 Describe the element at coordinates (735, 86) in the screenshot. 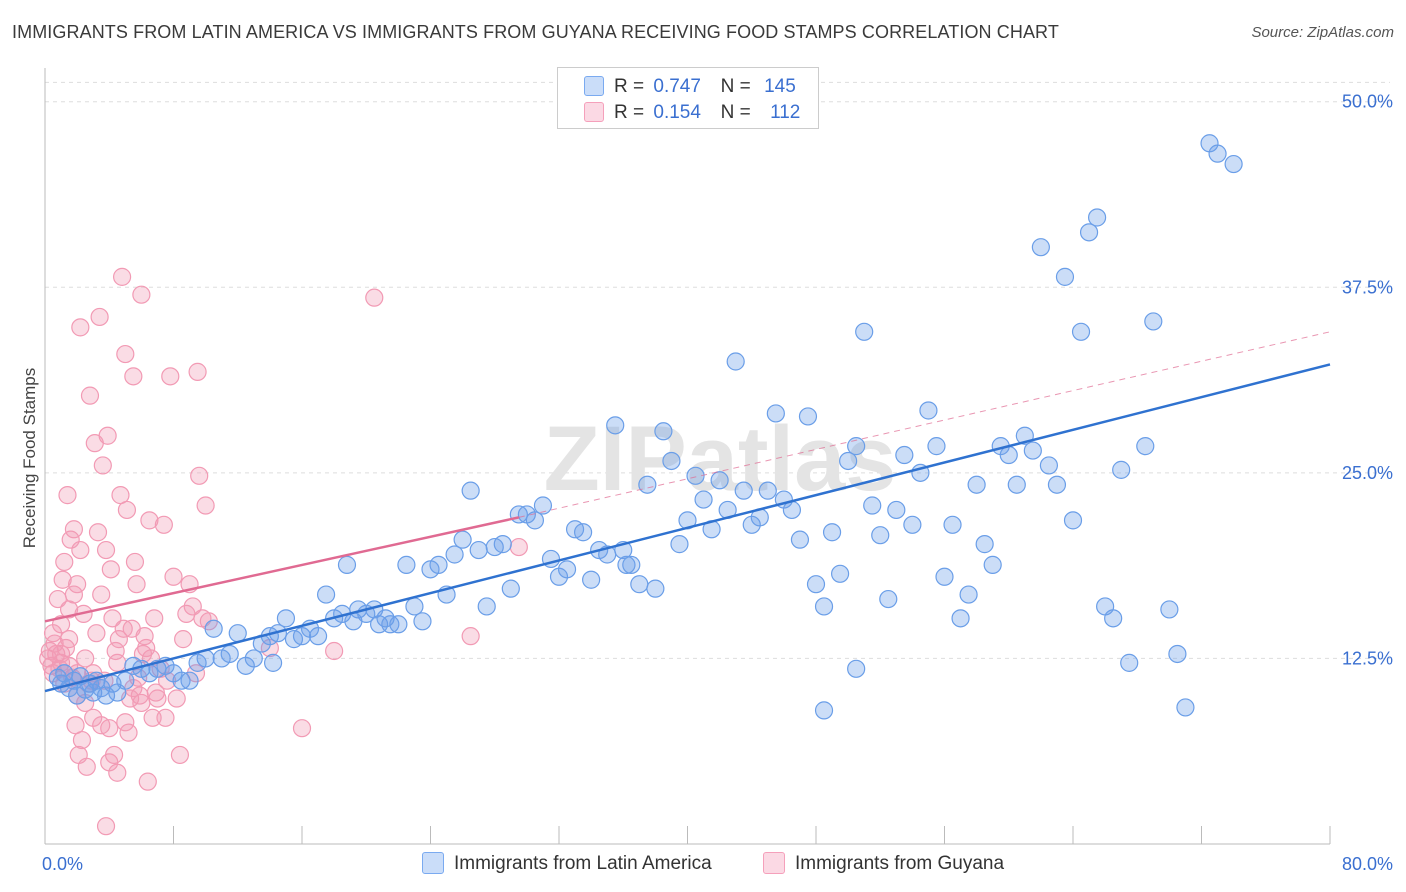

I see `legend-n-label: N =` at that location.